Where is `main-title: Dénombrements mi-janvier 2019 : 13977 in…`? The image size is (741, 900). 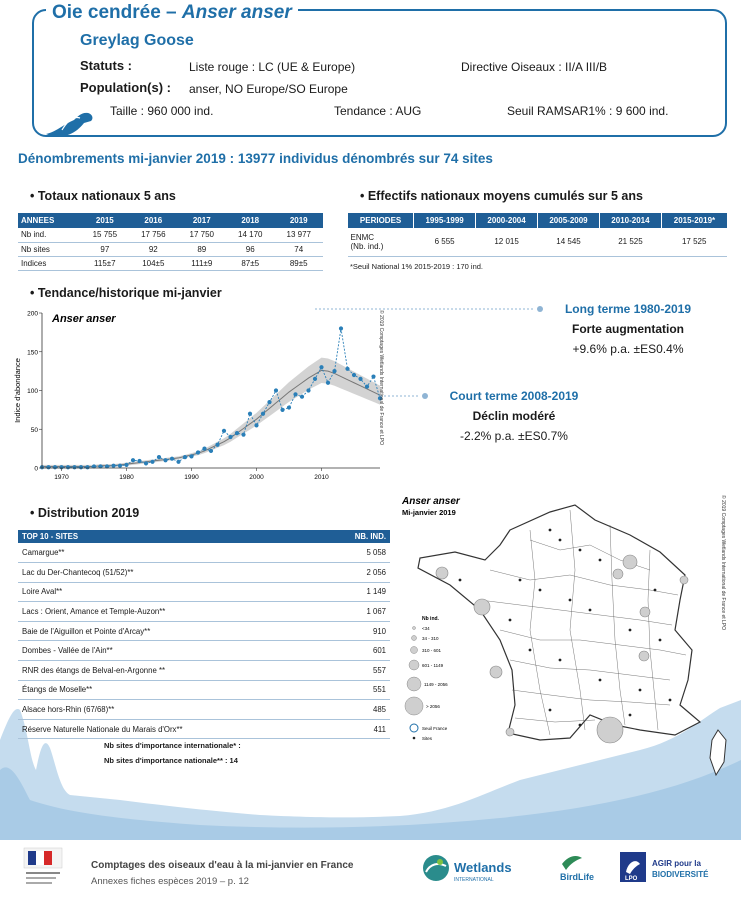 main-title: Dénombrements mi-janvier 2019 : 13977 in… is located at coordinates (255, 158).